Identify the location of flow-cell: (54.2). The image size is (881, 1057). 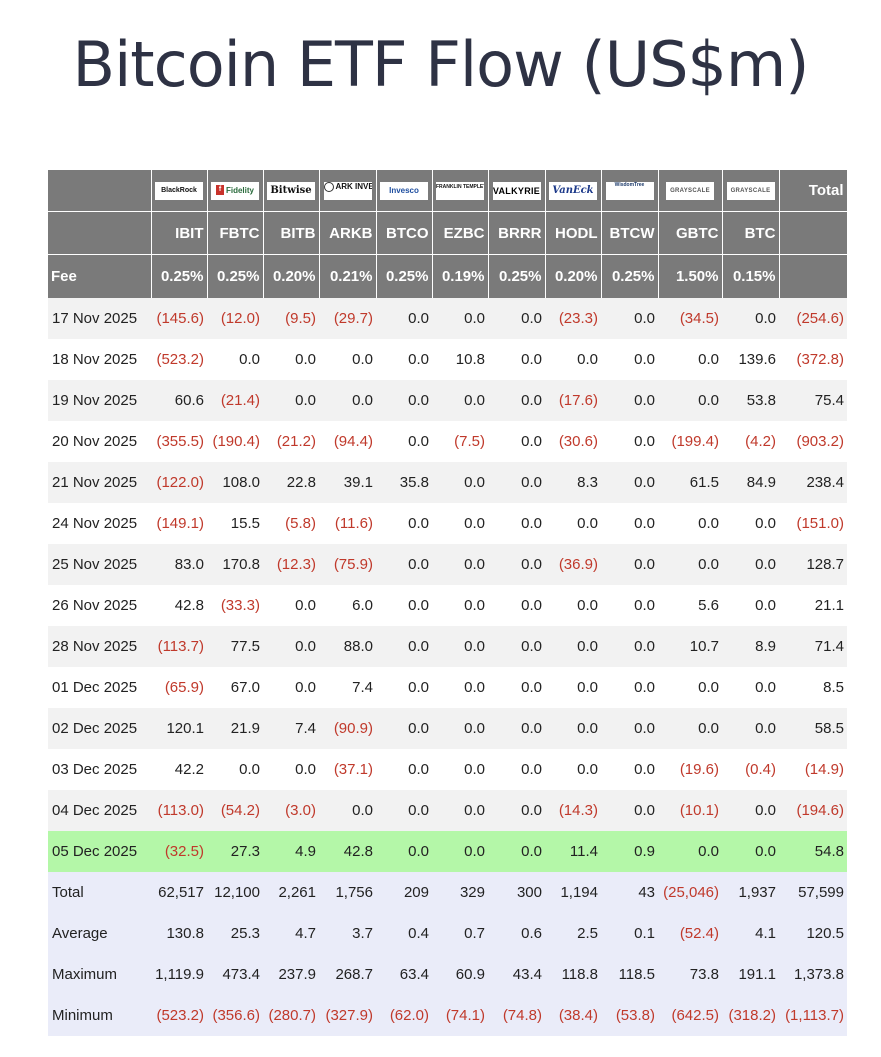
(235, 810).